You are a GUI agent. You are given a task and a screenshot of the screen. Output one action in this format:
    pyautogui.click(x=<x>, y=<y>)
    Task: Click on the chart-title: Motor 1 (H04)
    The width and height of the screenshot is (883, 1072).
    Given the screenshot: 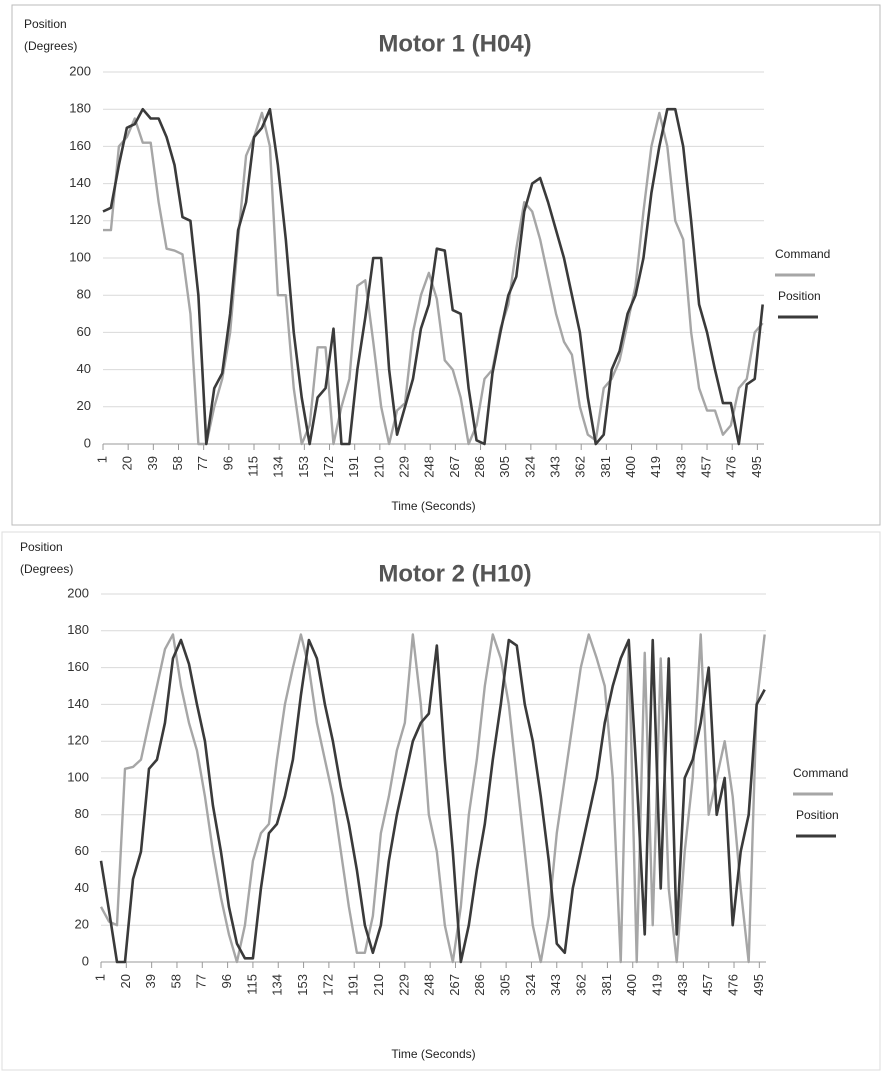 What is the action you would take?
    pyautogui.click(x=454, y=43)
    